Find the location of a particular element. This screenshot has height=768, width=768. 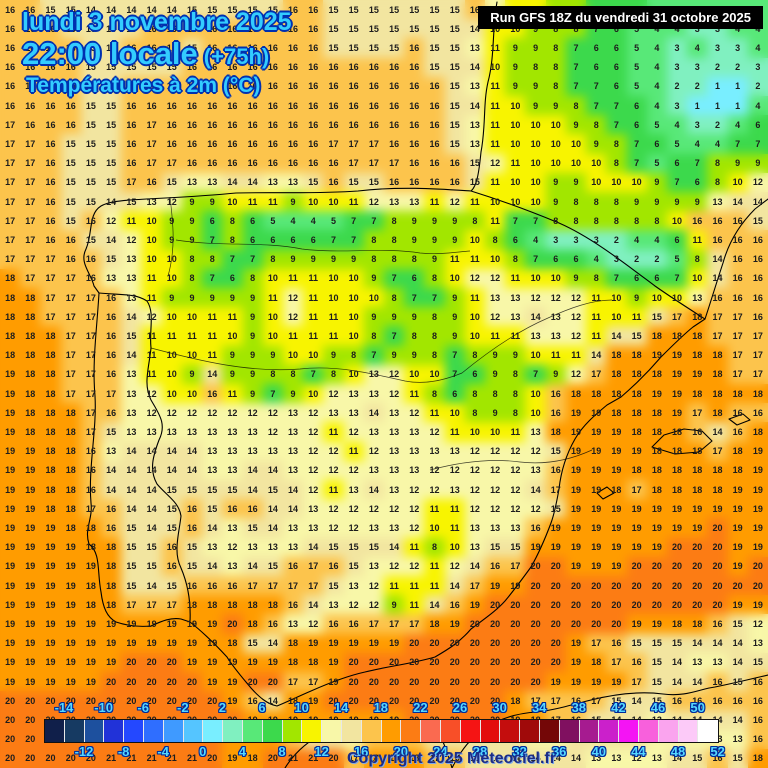

temperature-color-scale is located at coordinates (382, 731).